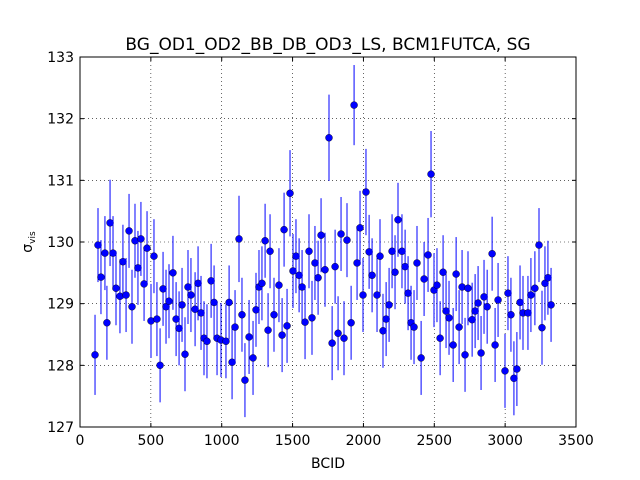 This screenshot has height=480, width=640. I want to click on x-tick-label: 1000, so click(222, 441).